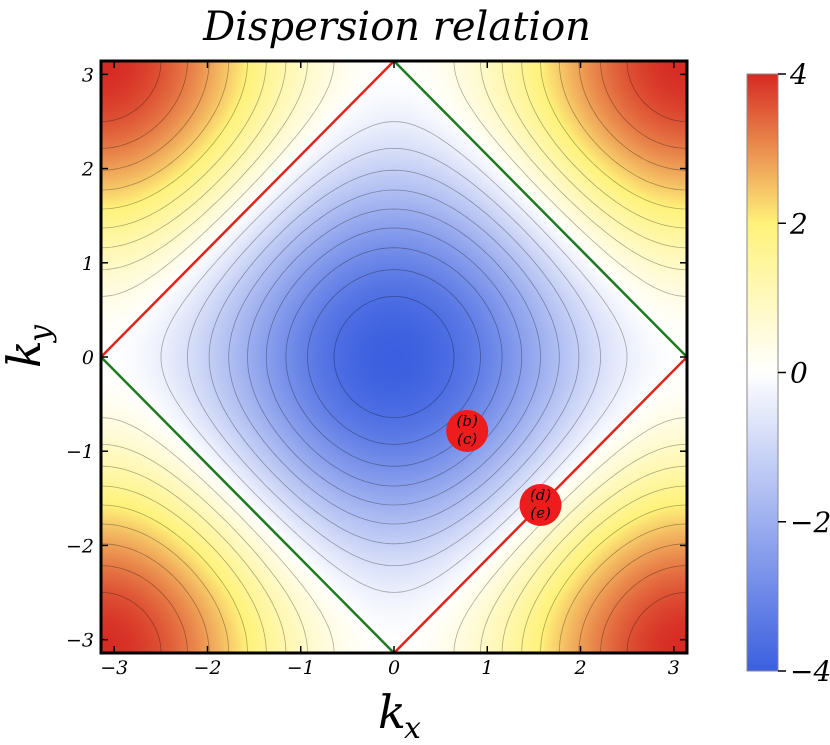  What do you see at coordinates (798, 223) in the screenshot?
I see `colorbar-tick-label: 2` at bounding box center [798, 223].